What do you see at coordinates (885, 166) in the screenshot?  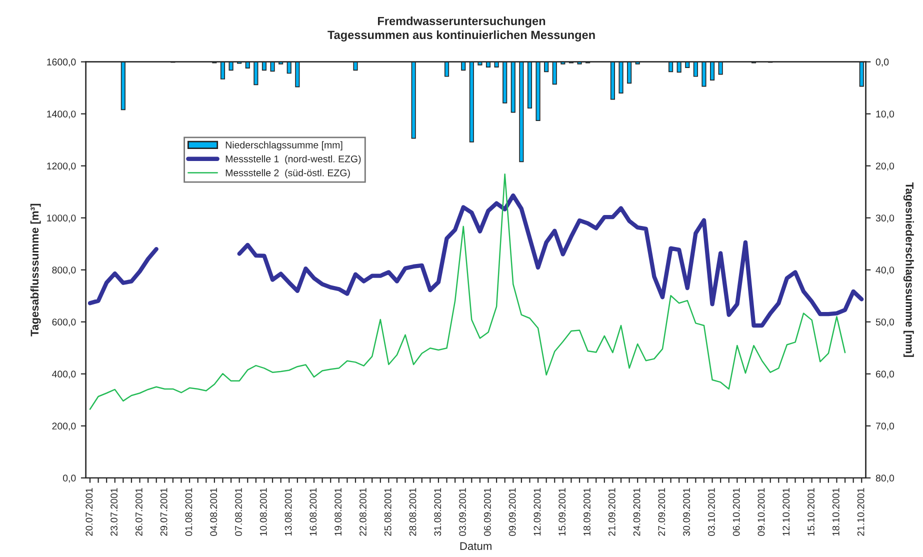 I see `y2-tick-label: 20,0` at bounding box center [885, 166].